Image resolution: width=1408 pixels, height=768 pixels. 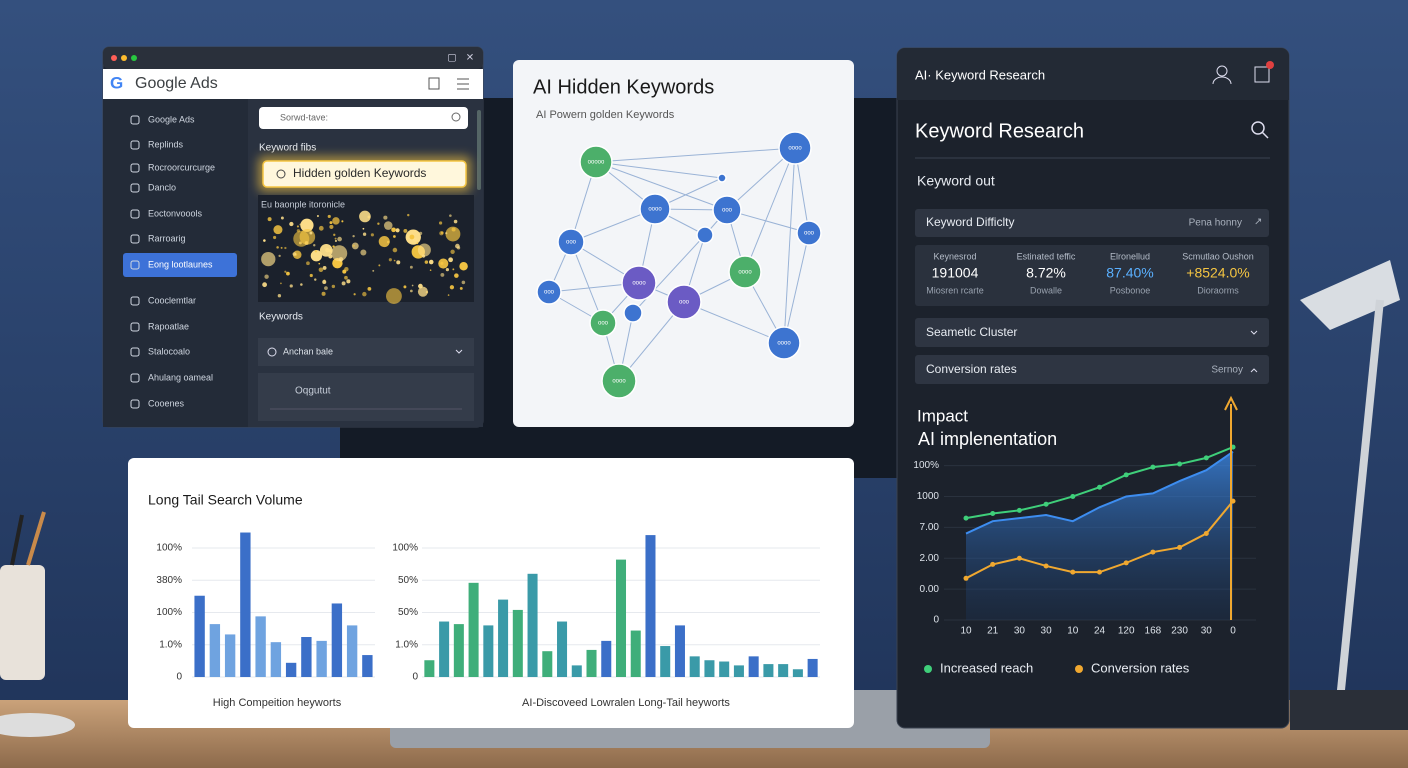 What do you see at coordinates (169, 351) in the screenshot?
I see `sidebar-item: Stalocoalo` at bounding box center [169, 351].